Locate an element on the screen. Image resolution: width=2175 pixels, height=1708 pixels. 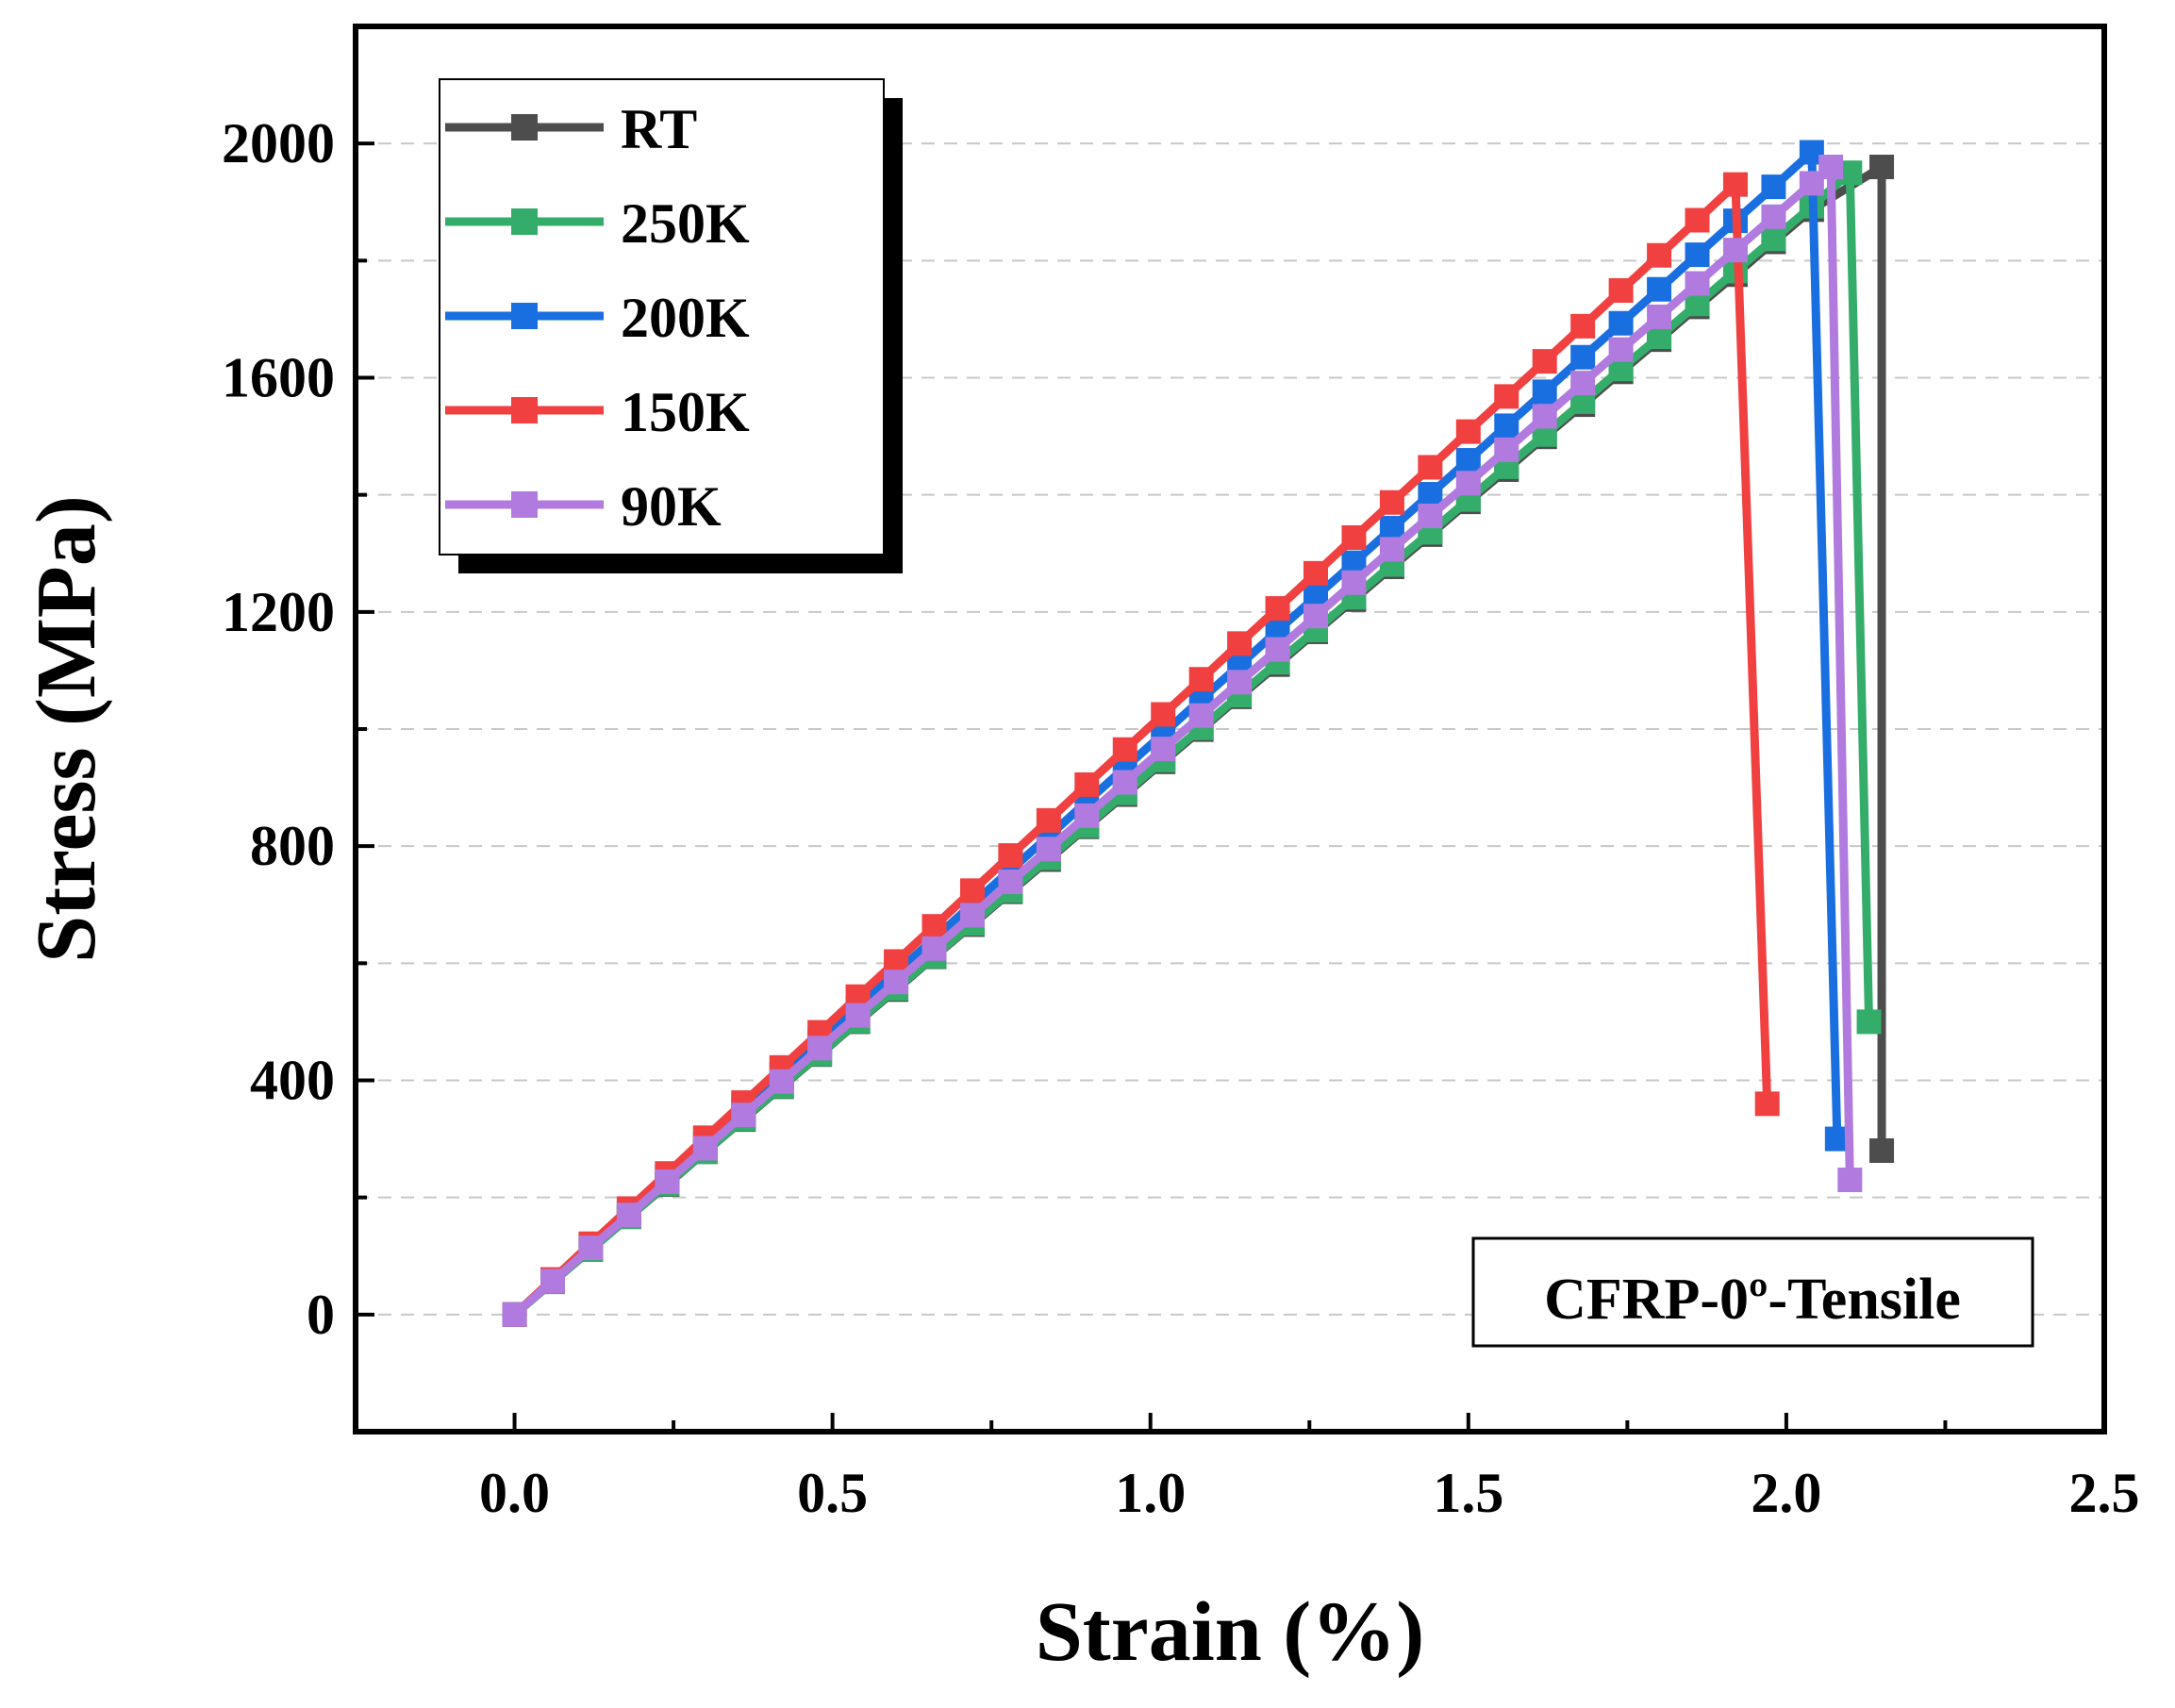
y-tick-label: 800 is located at coordinates (292, 846).